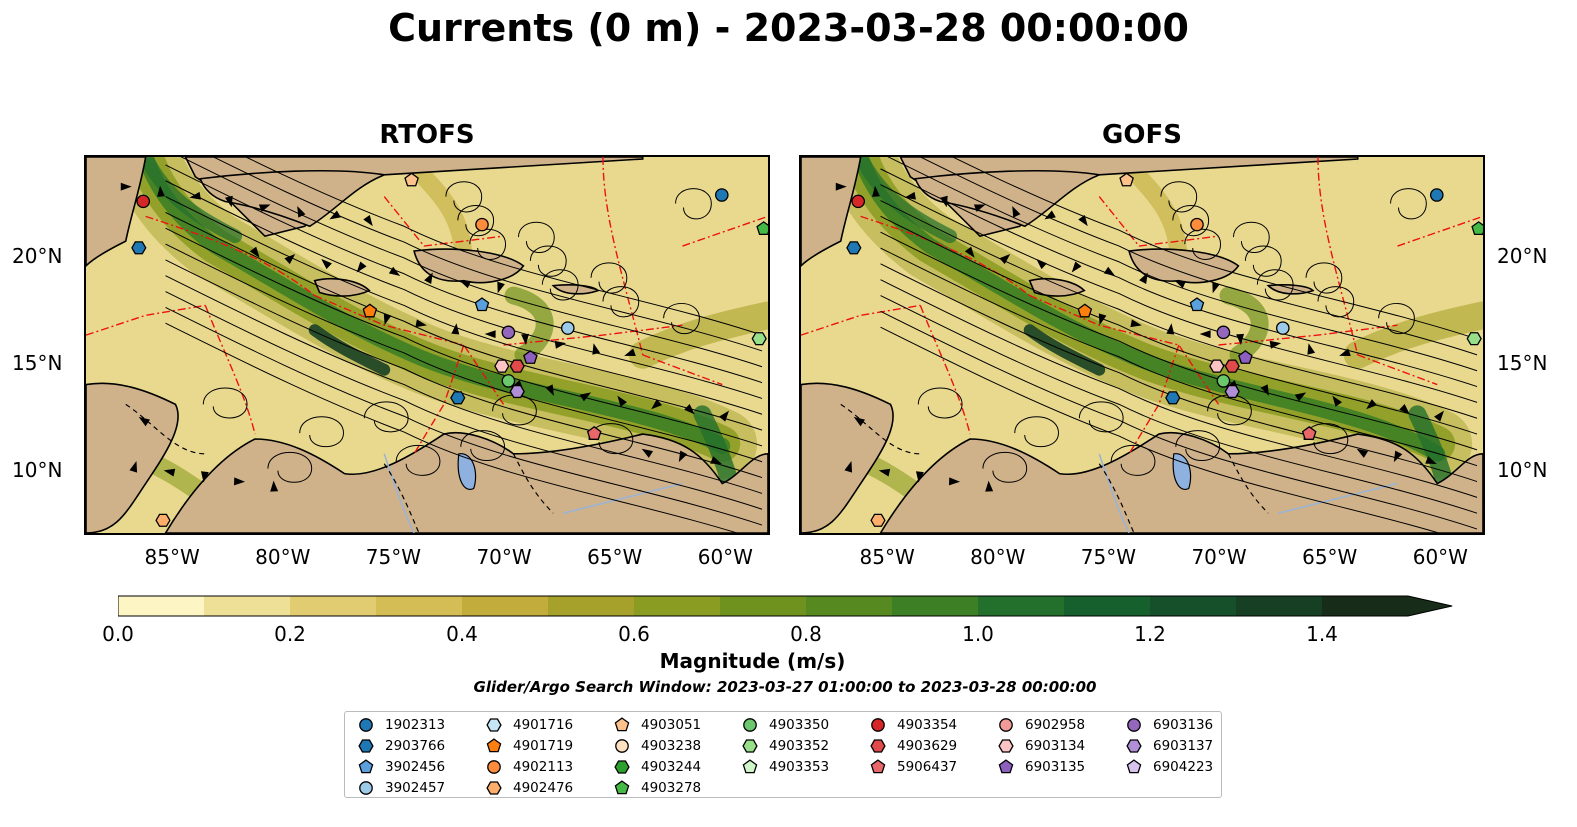  I want to click on legend-label: 5906437, so click(927, 767).